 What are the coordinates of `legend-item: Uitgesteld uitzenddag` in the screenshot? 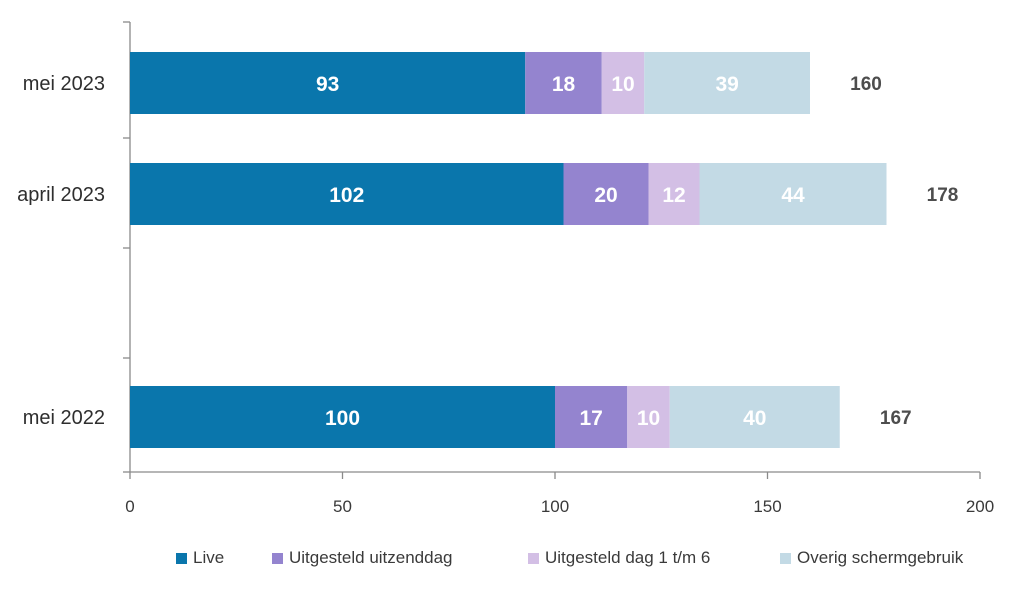 It's located at (362, 558).